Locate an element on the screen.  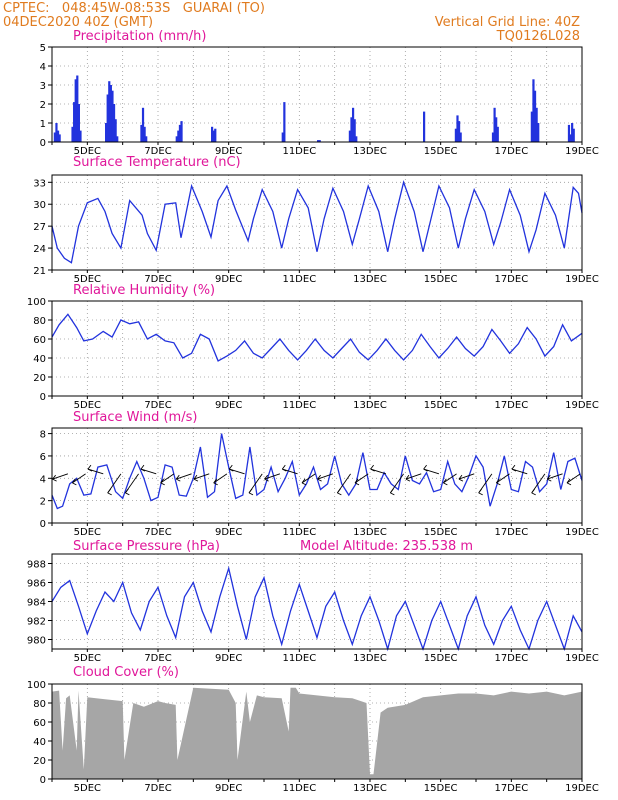
pressure-ytick-label: 980 is located at coordinates (36, 641).